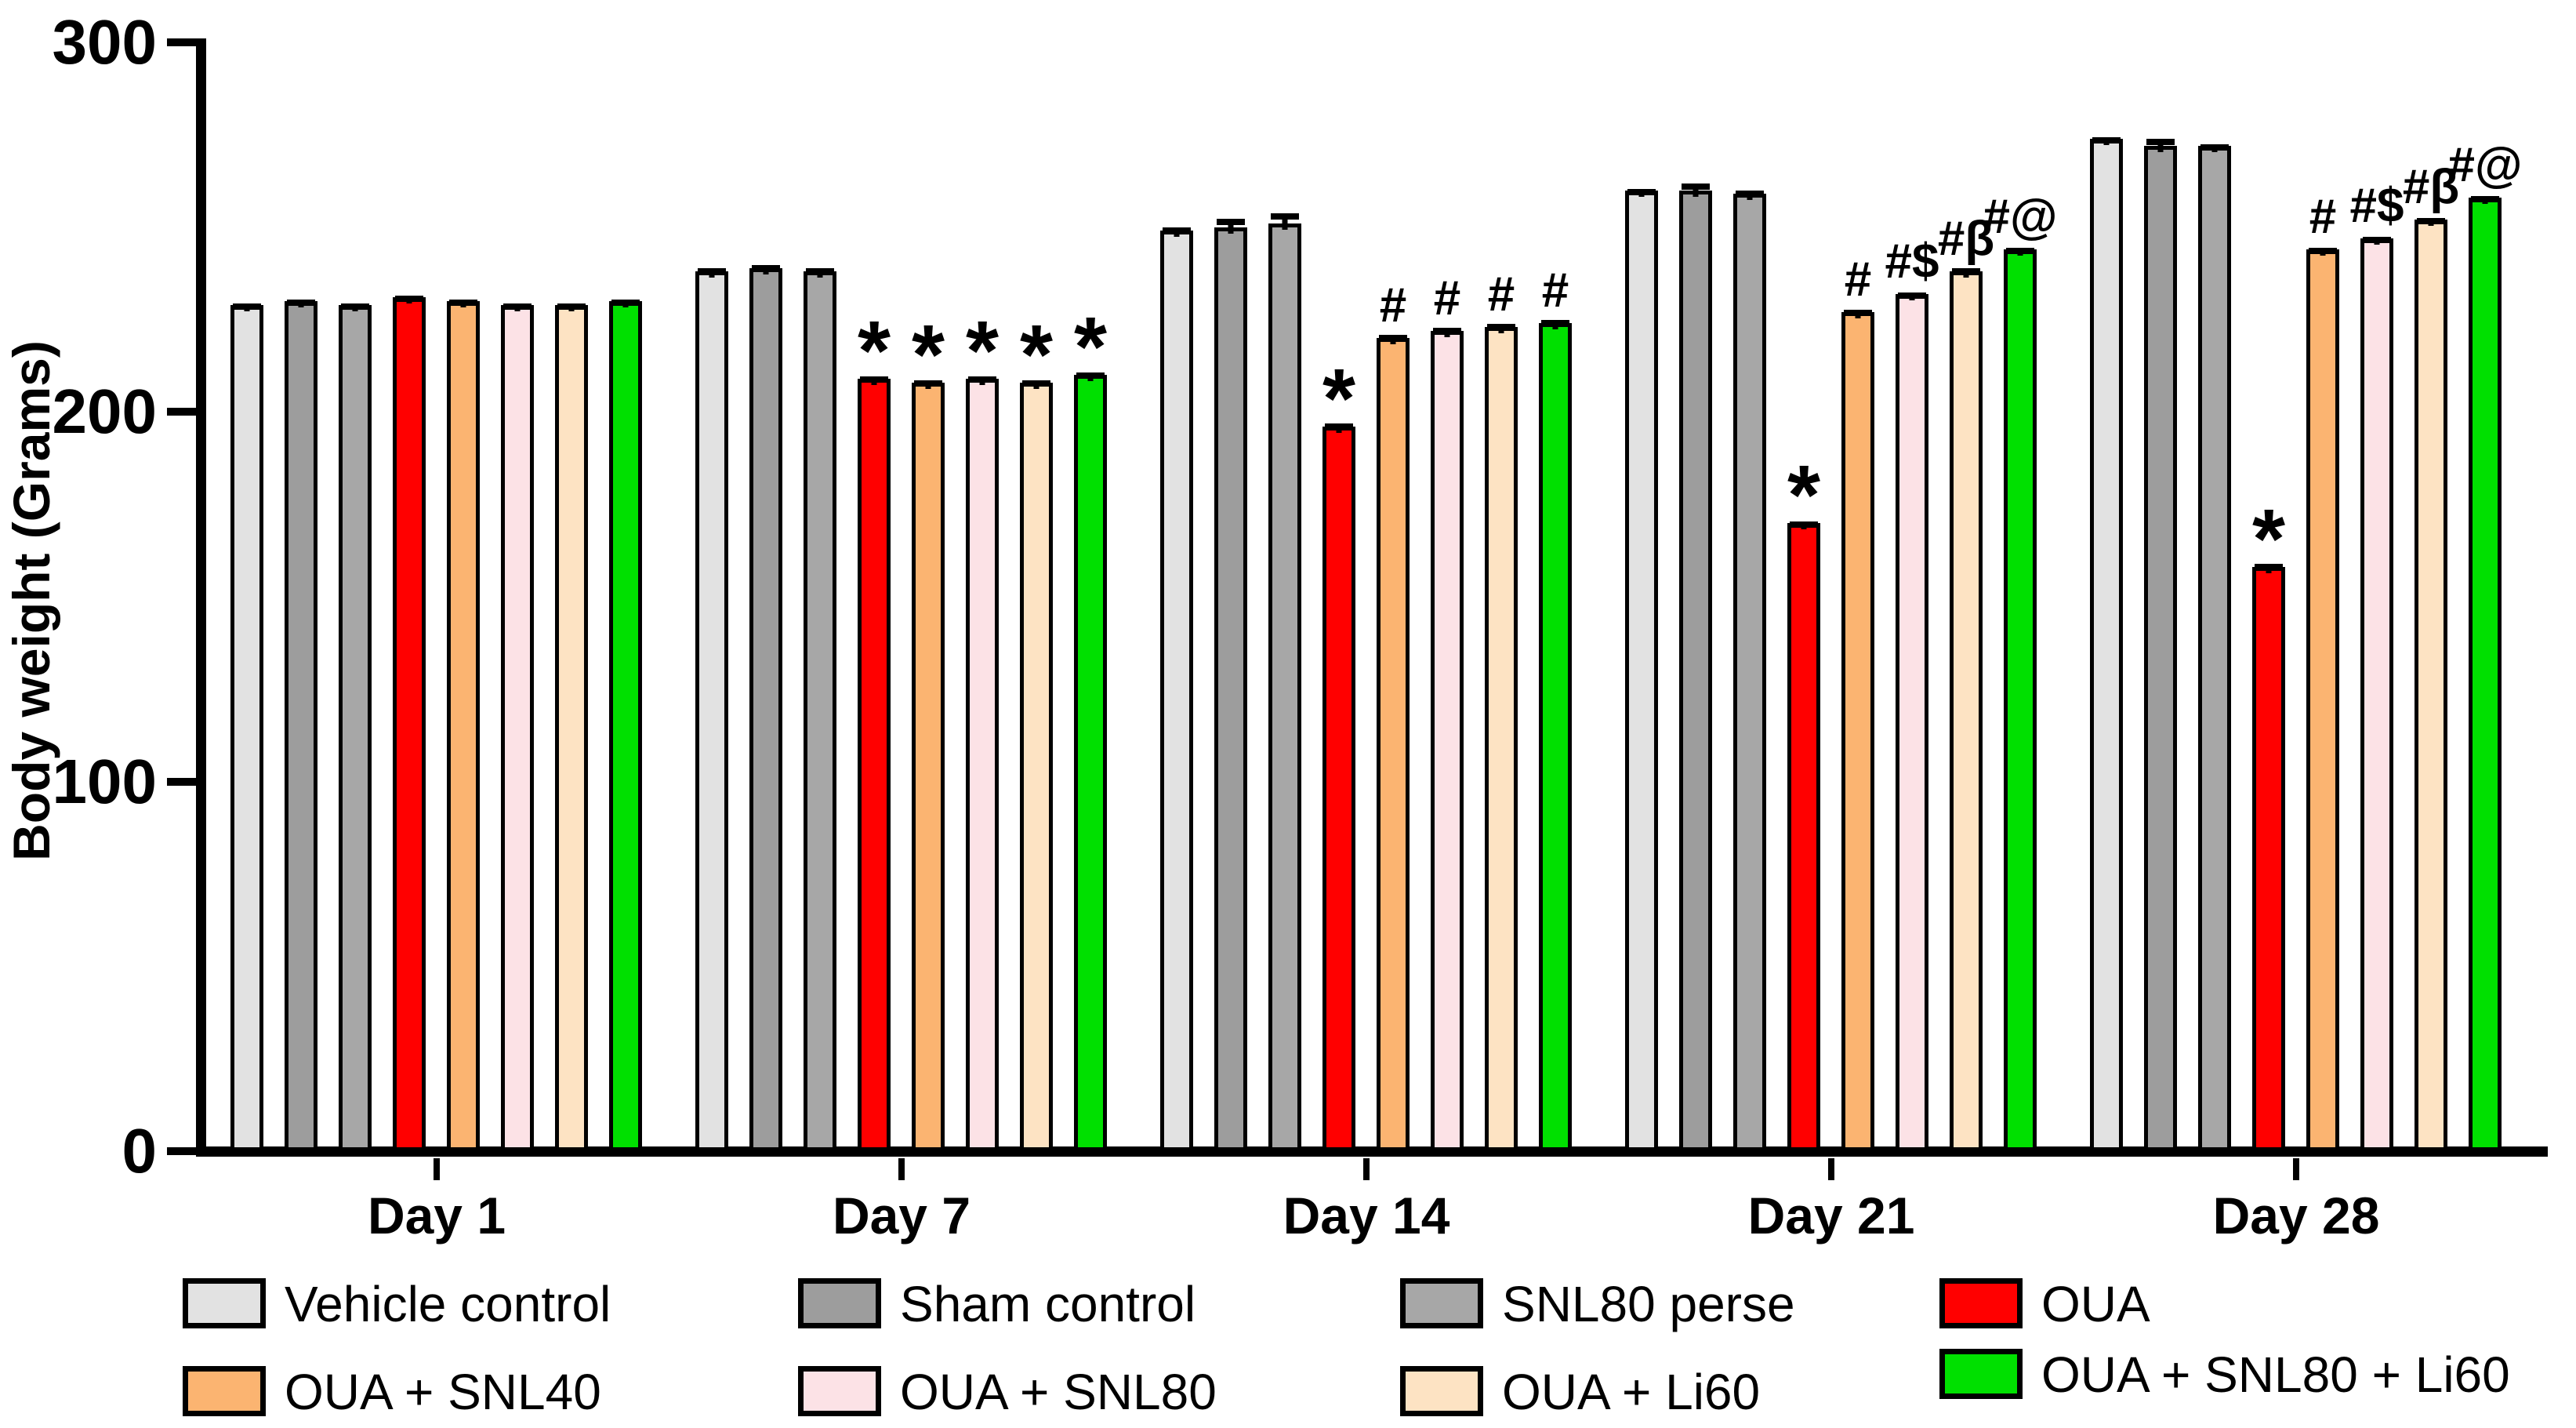  What do you see at coordinates (105, 42) in the screenshot?
I see `y-tick-label: 300` at bounding box center [105, 42].